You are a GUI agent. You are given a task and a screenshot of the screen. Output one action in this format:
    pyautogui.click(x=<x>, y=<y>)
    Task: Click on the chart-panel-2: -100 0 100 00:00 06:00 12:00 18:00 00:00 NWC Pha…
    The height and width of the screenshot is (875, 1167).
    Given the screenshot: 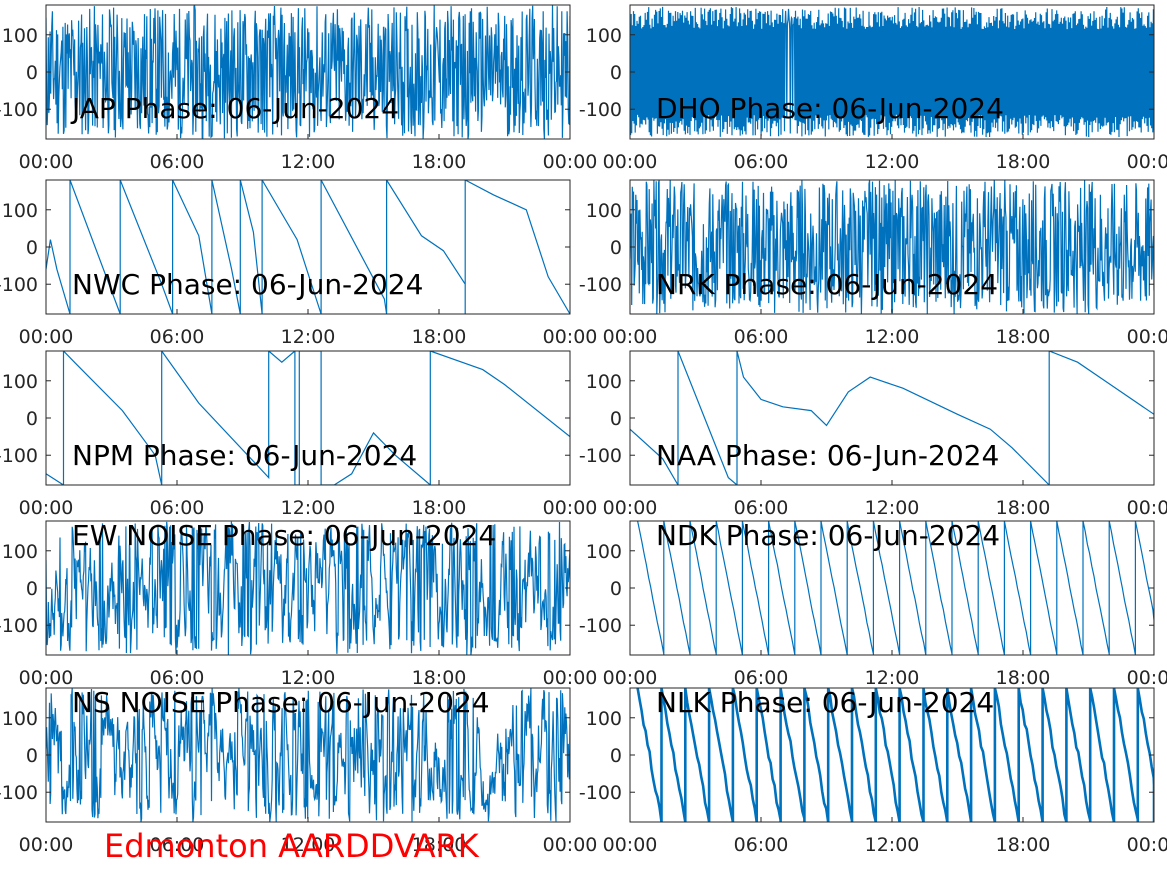 What is the action you would take?
    pyautogui.click(x=299, y=263)
    